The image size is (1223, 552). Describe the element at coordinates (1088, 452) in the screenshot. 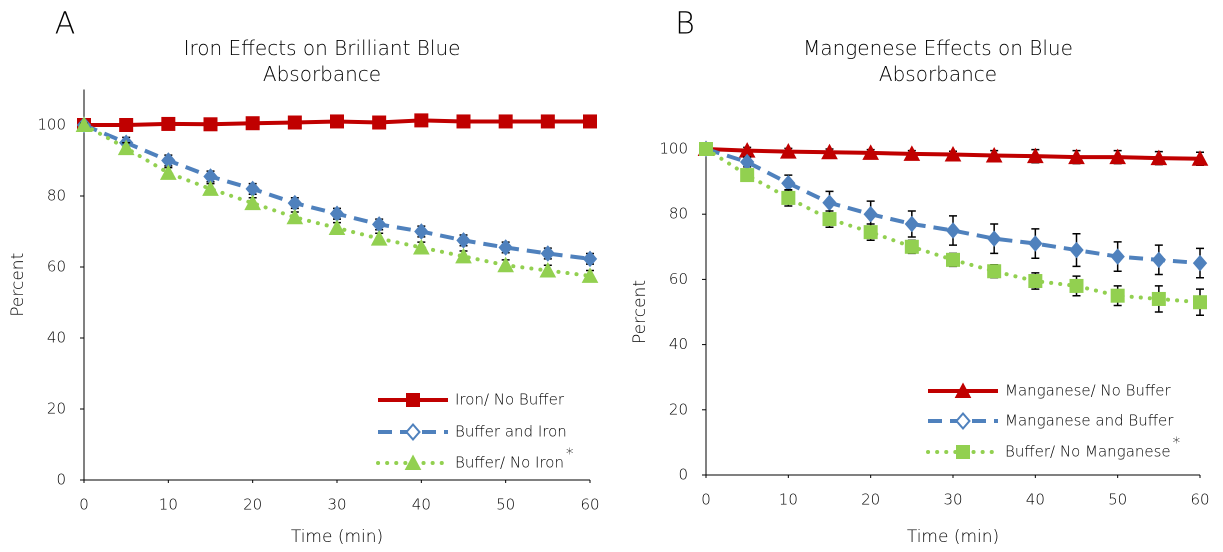

I see `legend-label: Buffer/ No Manganese` at that location.